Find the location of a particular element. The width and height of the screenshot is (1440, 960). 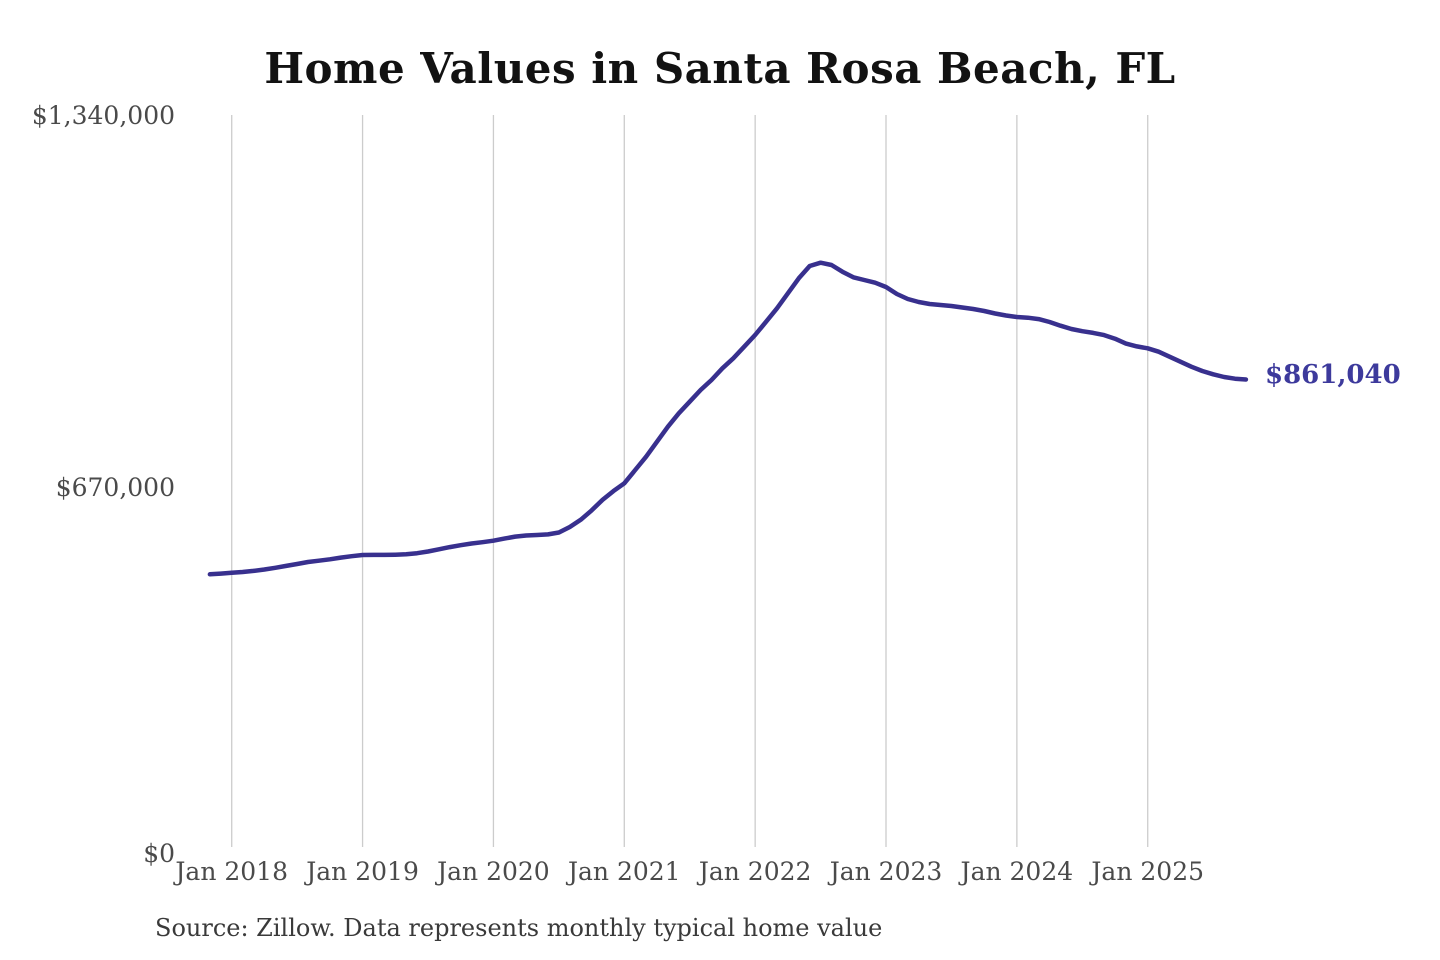

x-axis-tick: Jan 2025 is located at coordinates (1148, 871).